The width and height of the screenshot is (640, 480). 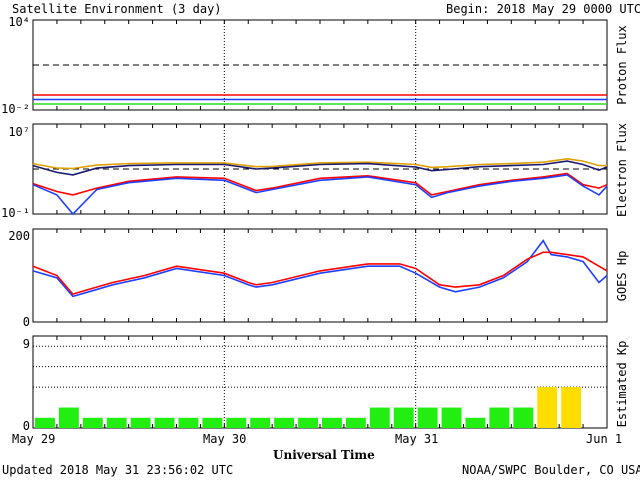 What do you see at coordinates (551, 470) in the screenshot?
I see `credit-label: NOAA/SWPC Boulder, CO USA` at bounding box center [551, 470].